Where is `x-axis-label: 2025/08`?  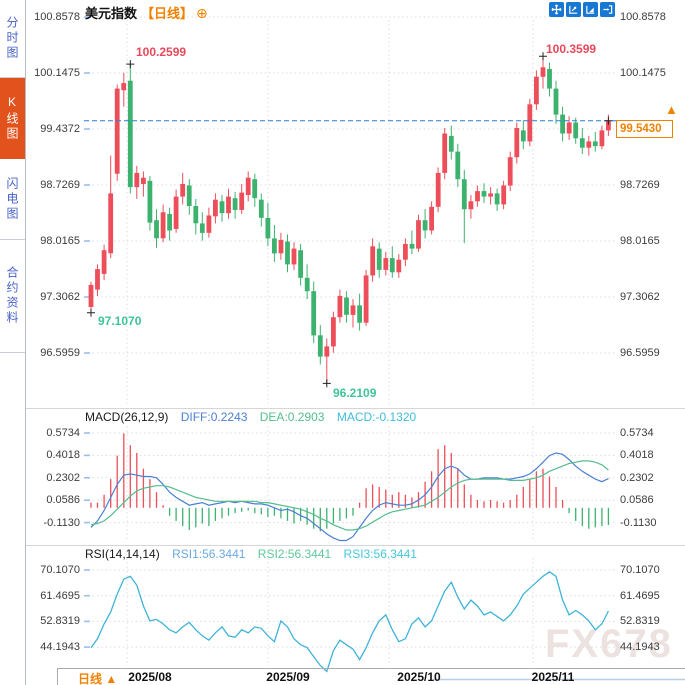
x-axis-label: 2025/08 is located at coordinates (150, 677).